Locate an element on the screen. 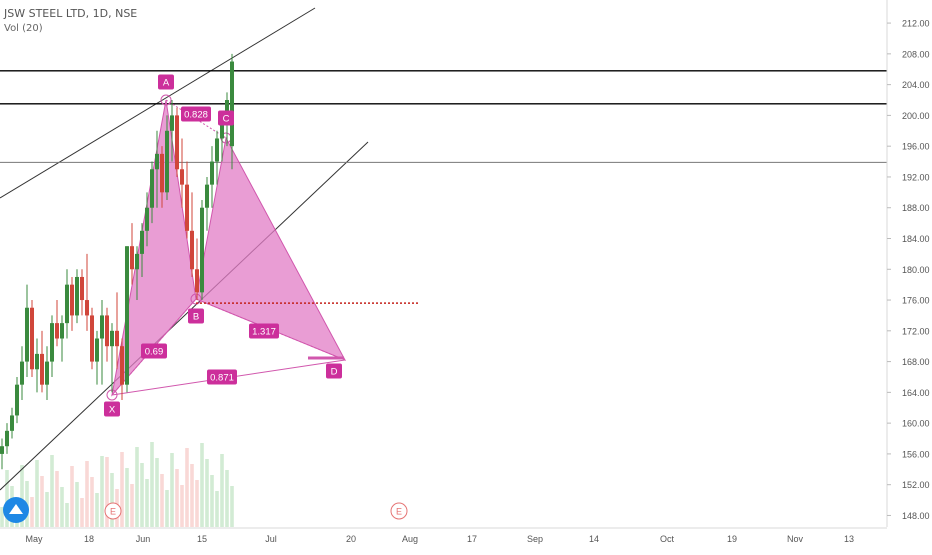  x-tick-label: Aug is located at coordinates (410, 539).